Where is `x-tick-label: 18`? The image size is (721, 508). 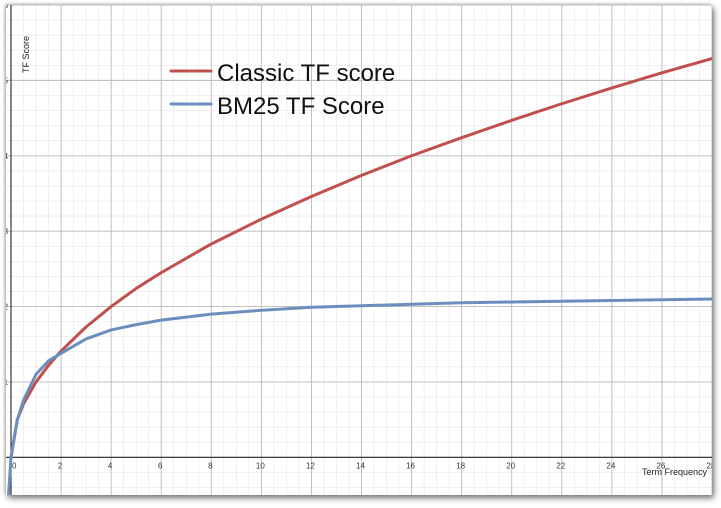 x-tick-label: 18 is located at coordinates (460, 465).